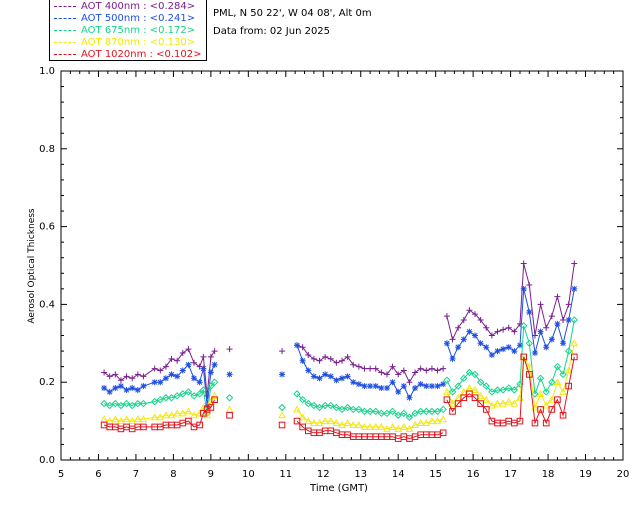 The image size is (640, 512). What do you see at coordinates (65, 54) in the screenshot?
I see `legend-swatch-1020nm` at bounding box center [65, 54].